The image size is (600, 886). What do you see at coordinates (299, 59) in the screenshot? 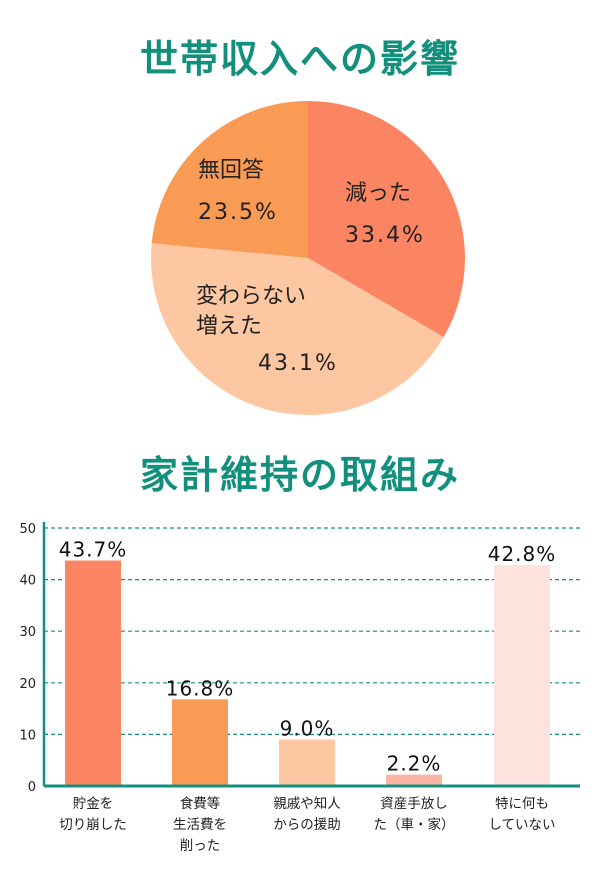
I see `pie-chart-title: 世帯収入への影響` at bounding box center [299, 59].